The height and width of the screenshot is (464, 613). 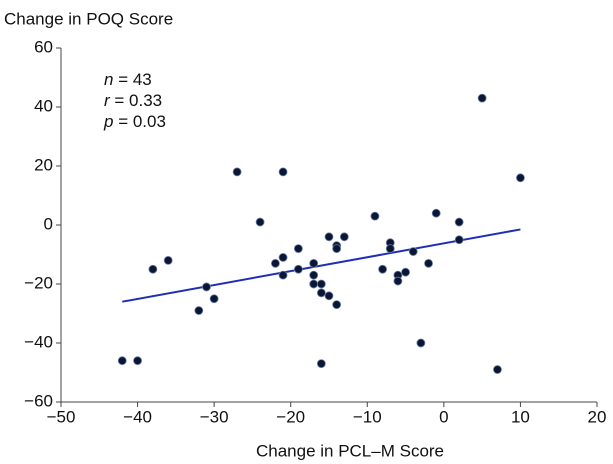 What do you see at coordinates (132, 79) in the screenshot?
I see `annotation-text: = 43` at bounding box center [132, 79].